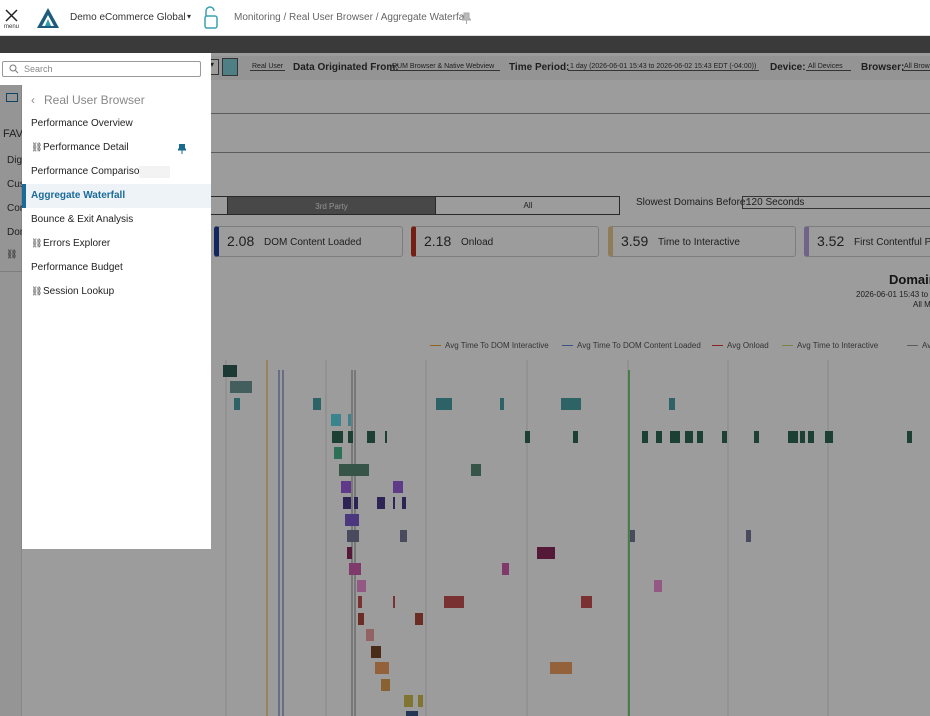 The height and width of the screenshot is (716, 930). Describe the element at coordinates (189, 16) in the screenshot. I see `caret: ▾` at that location.